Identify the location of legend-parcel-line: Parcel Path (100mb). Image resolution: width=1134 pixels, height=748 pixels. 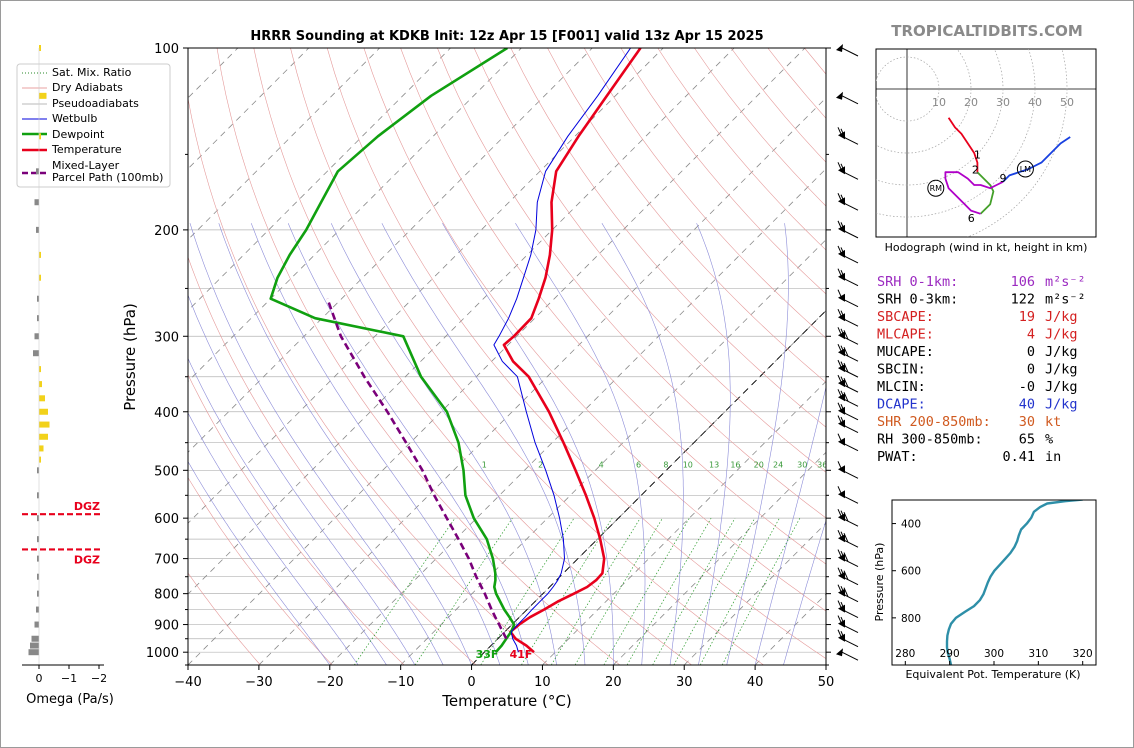
(107, 177).